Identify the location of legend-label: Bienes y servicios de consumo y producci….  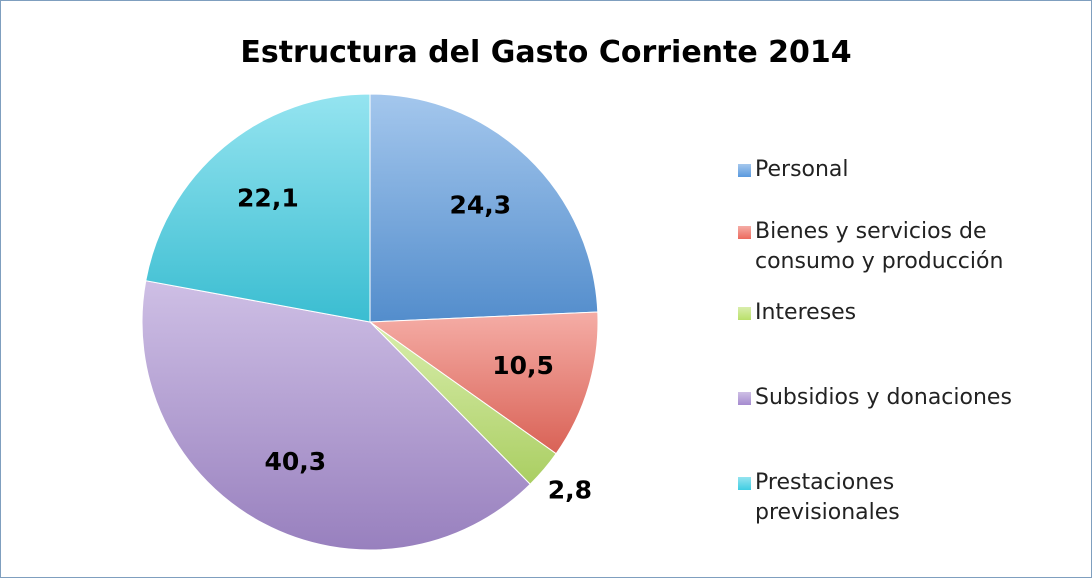
(879, 246).